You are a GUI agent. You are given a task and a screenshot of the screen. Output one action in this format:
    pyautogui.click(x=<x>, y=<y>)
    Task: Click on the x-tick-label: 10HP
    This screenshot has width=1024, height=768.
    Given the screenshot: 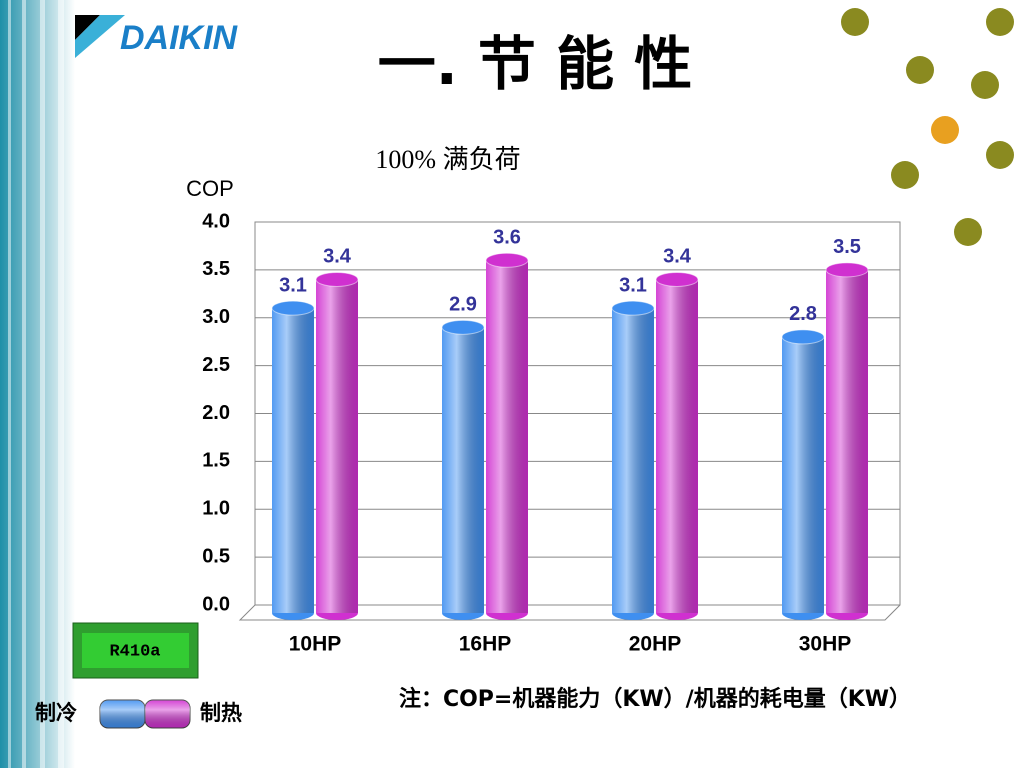 What is the action you would take?
    pyautogui.click(x=315, y=644)
    